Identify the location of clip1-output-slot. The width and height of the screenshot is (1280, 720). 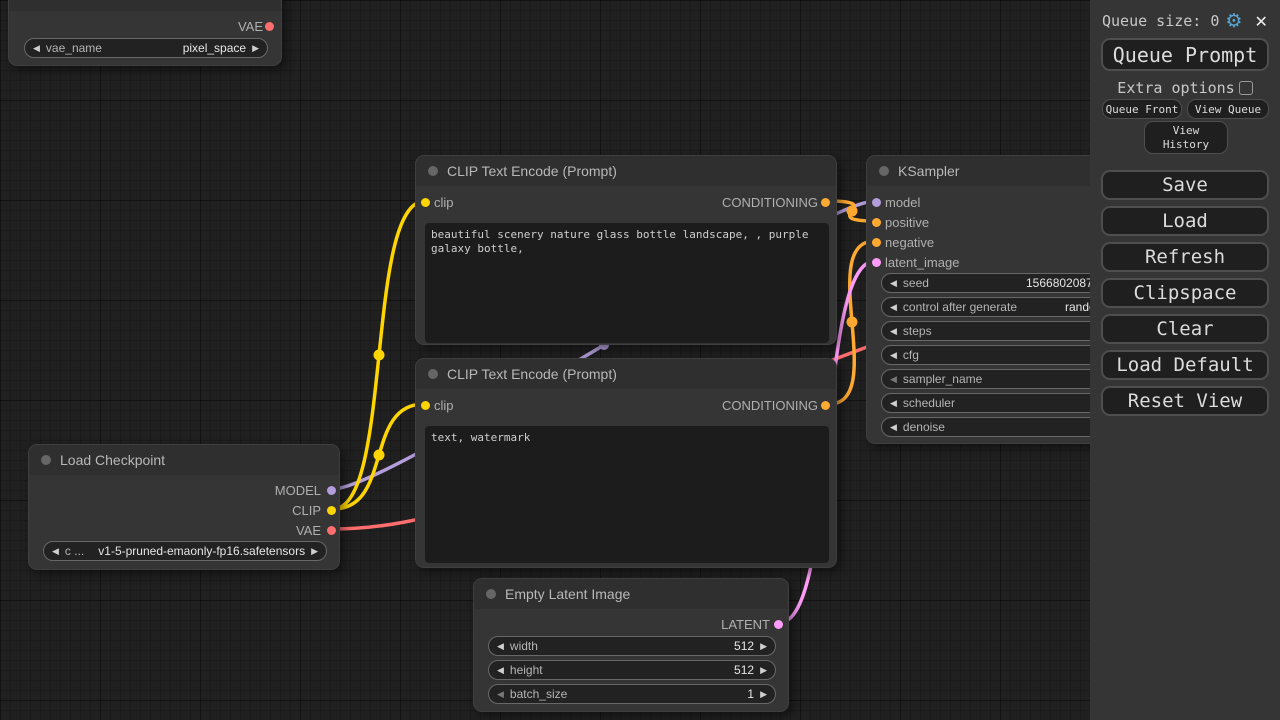
(825, 202).